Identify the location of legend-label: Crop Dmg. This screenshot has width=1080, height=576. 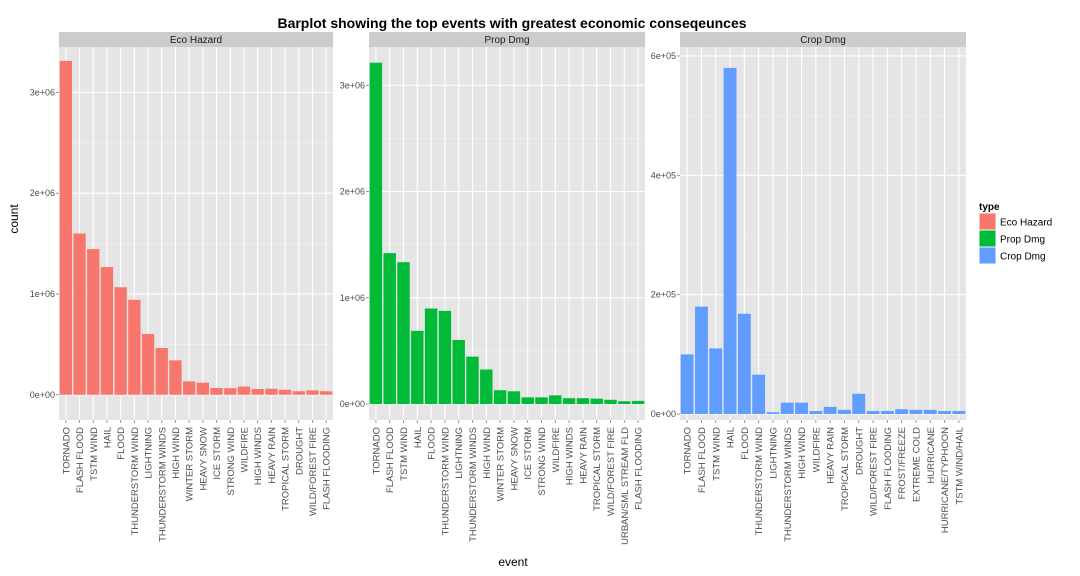
(1023, 257).